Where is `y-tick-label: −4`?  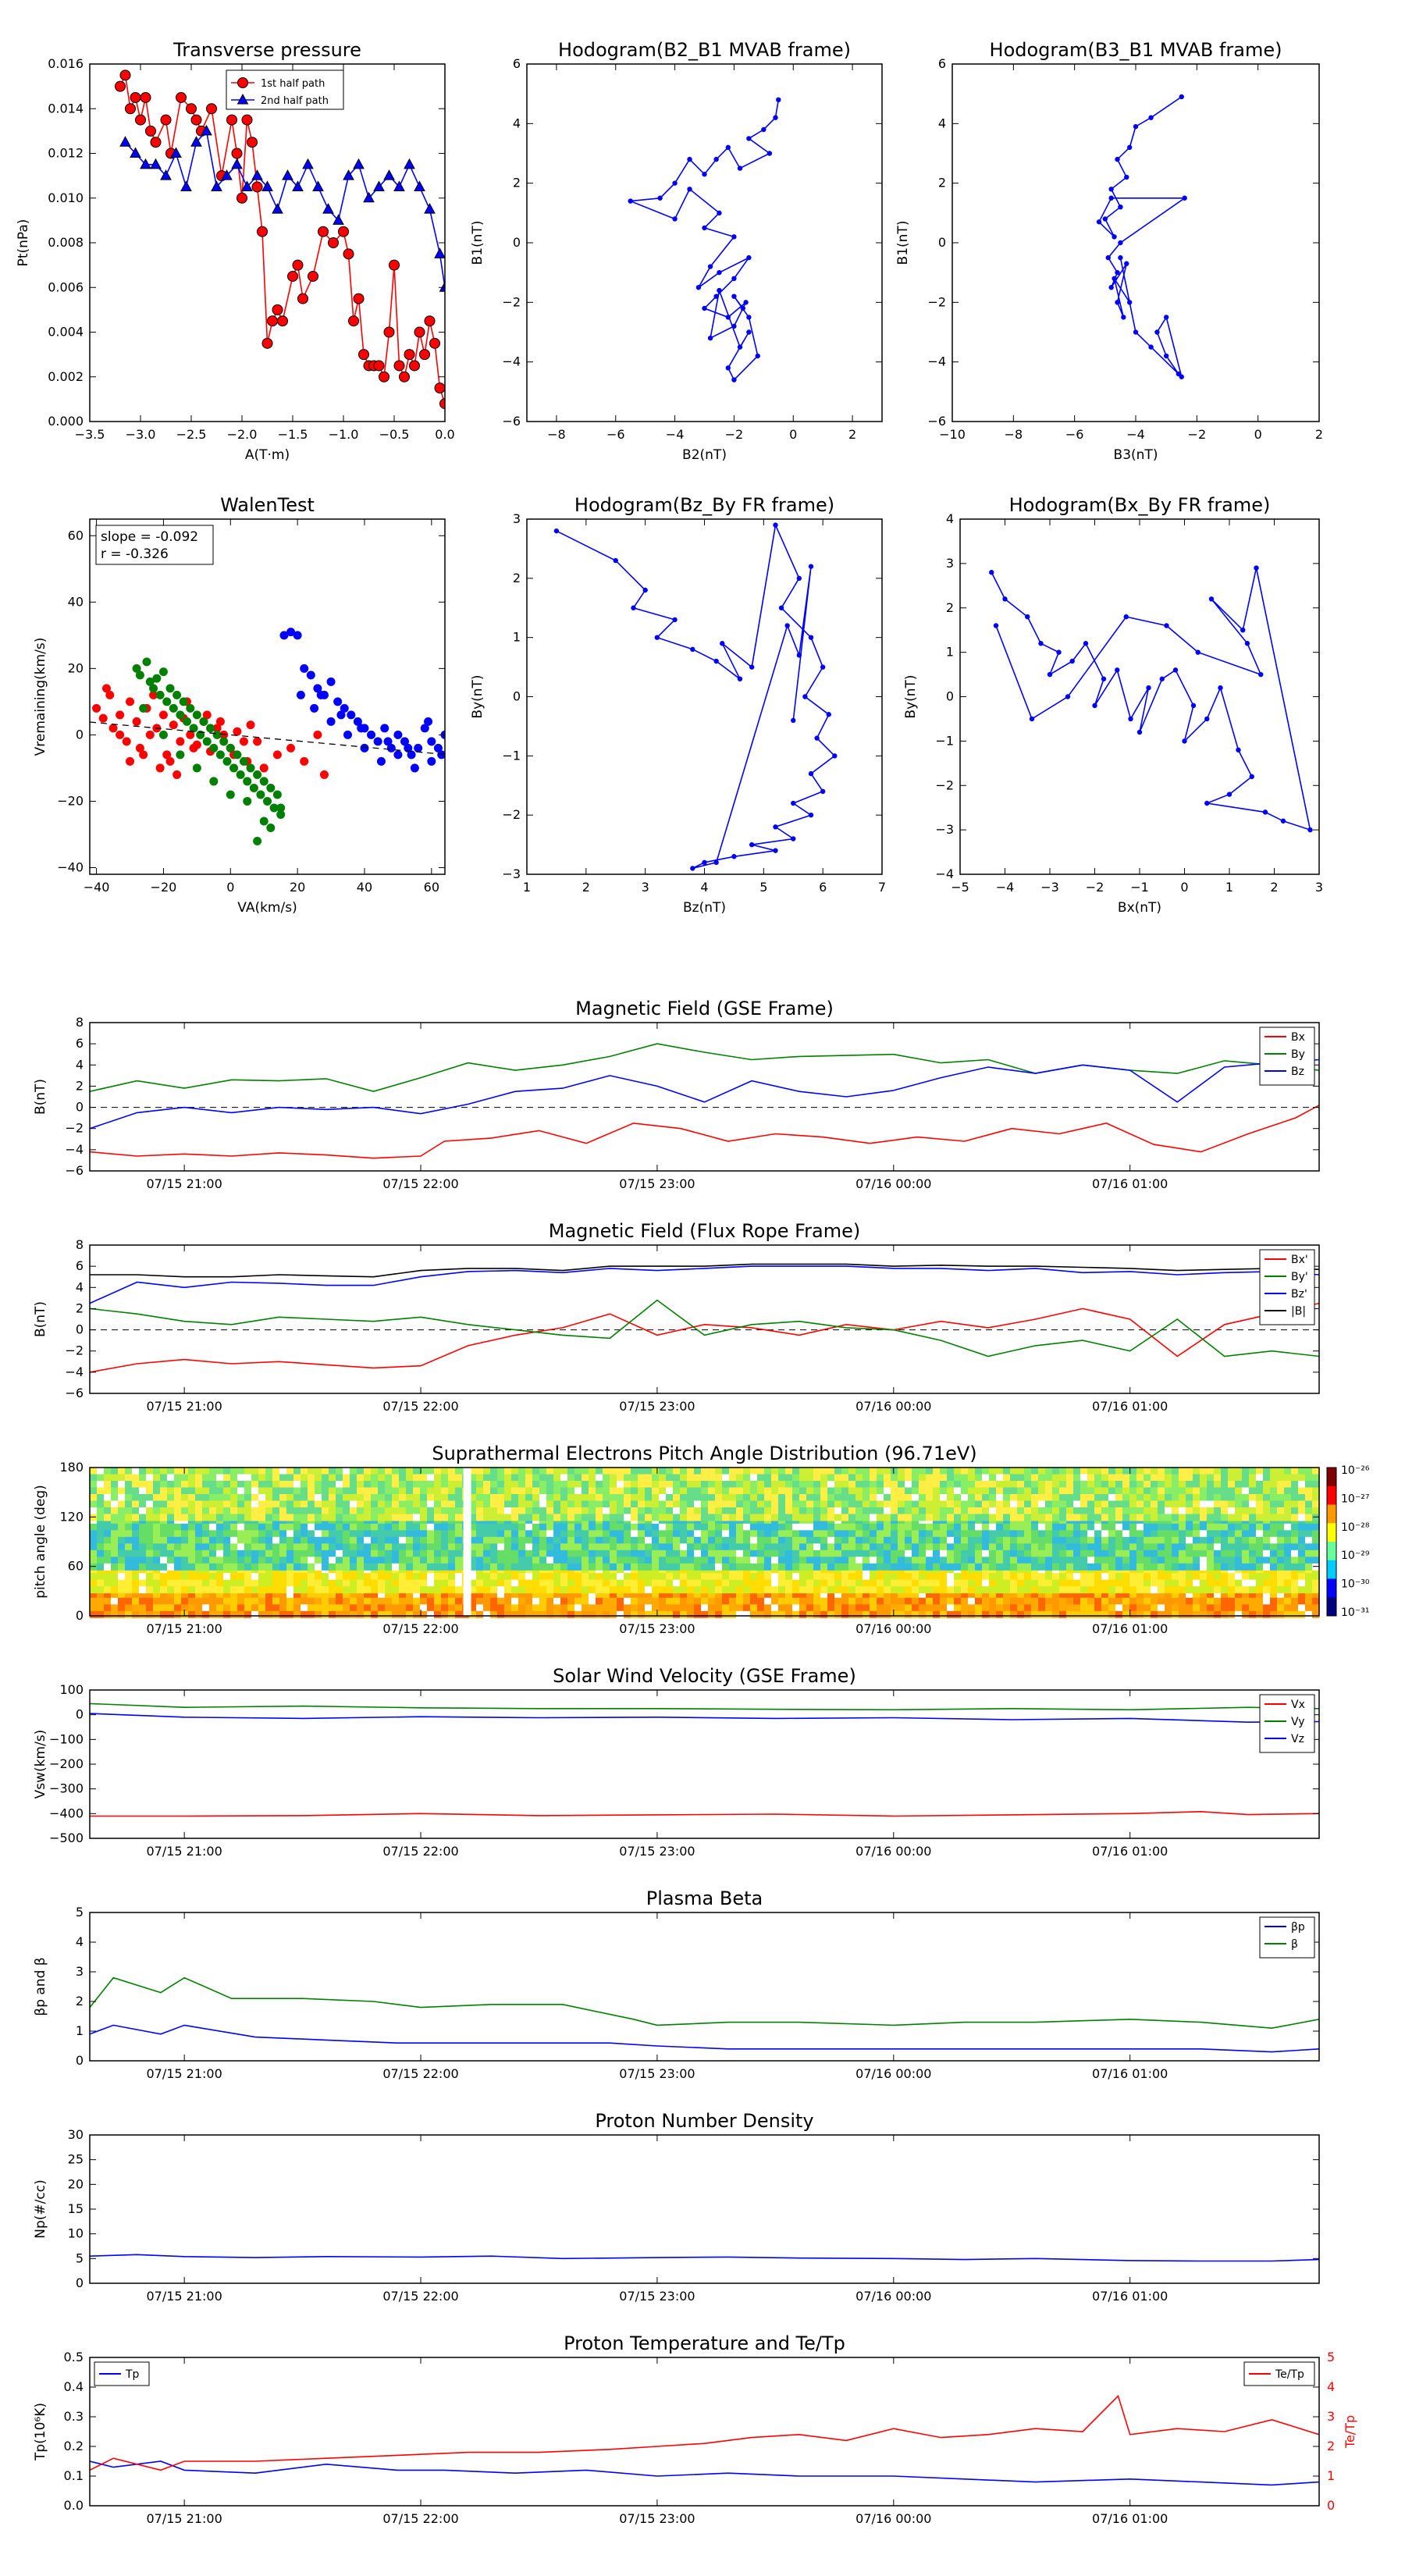 y-tick-label: −4 is located at coordinates (937, 361).